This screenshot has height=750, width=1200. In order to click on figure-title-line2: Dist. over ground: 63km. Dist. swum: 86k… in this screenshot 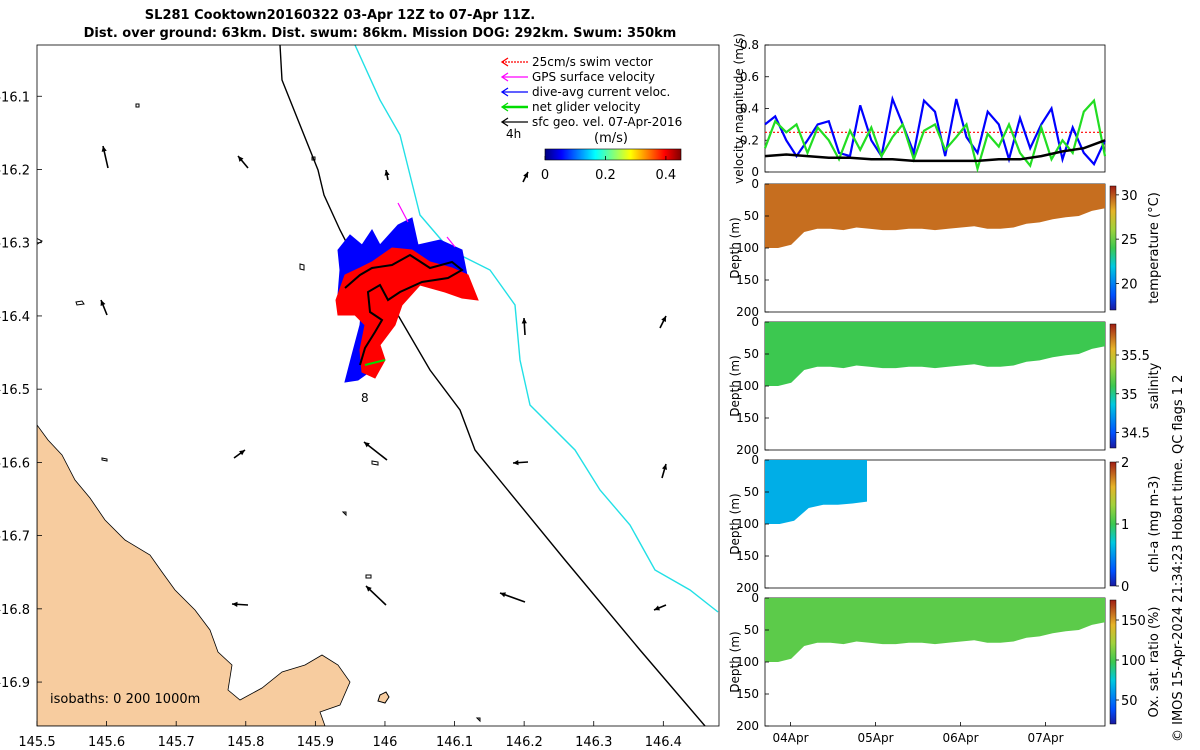, I will do `click(380, 33)`.